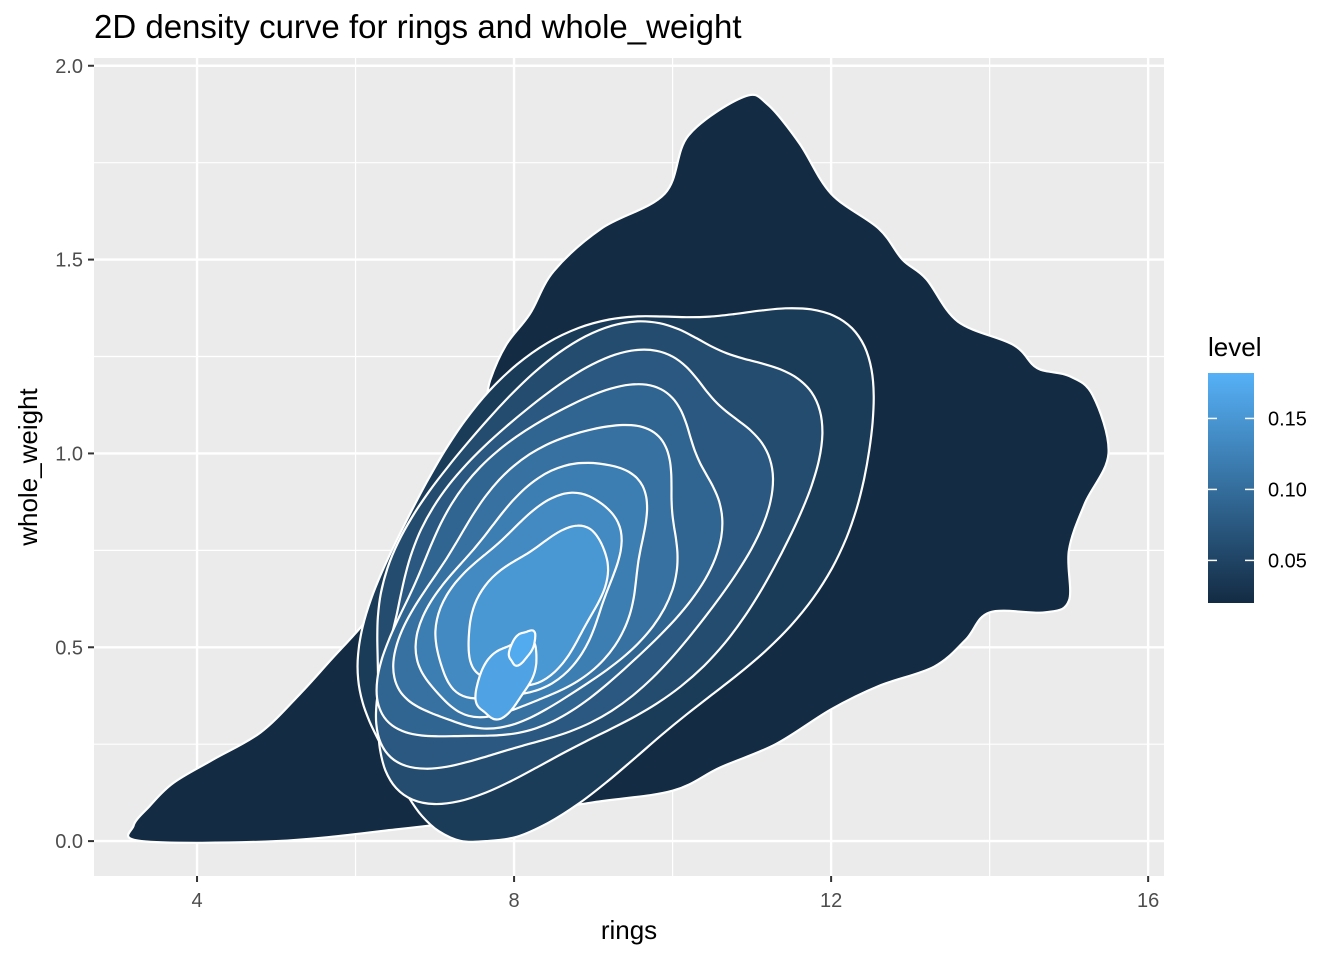 This screenshot has width=1344, height=960. What do you see at coordinates (196, 901) in the screenshot?
I see `x-tick-label: 4` at bounding box center [196, 901].